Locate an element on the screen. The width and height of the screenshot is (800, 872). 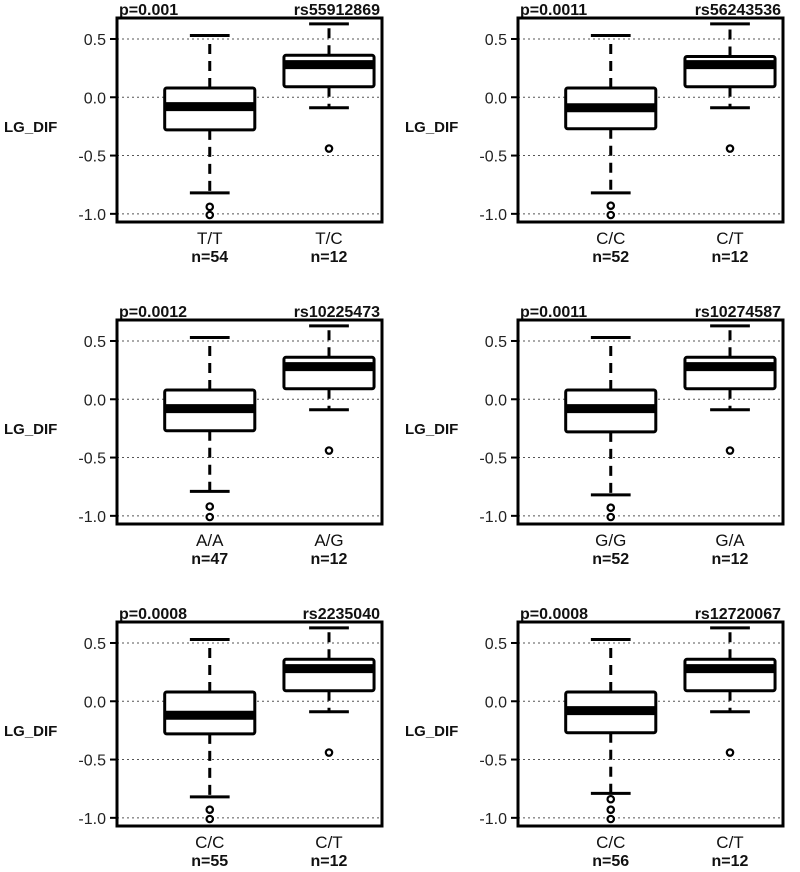
box-group-C-C: C/Cn=55 is located at coordinates (210, 753).